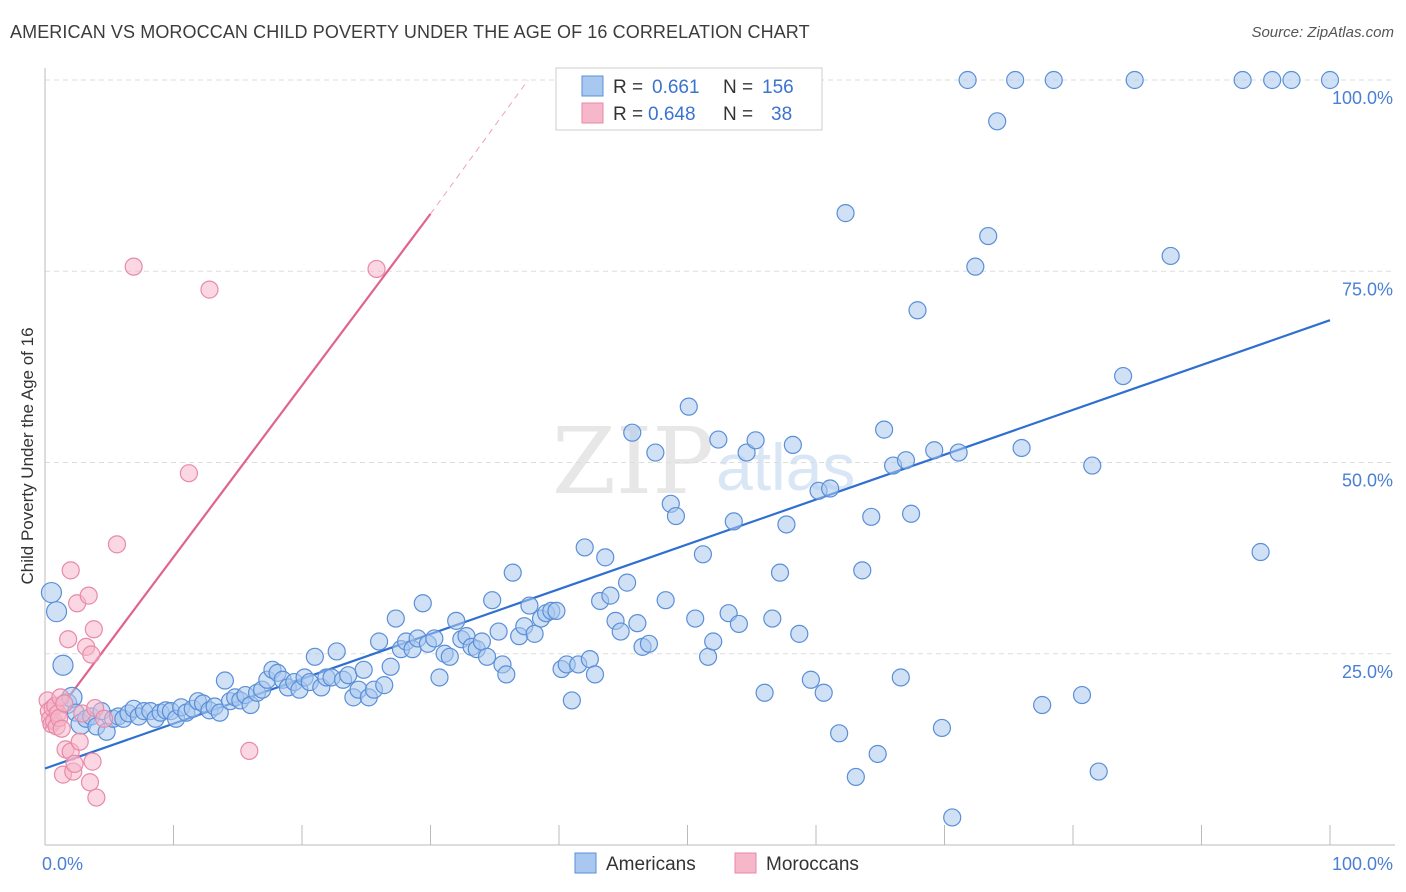 The image size is (1406, 892). What do you see at coordinates (672, 114) in the screenshot?
I see `moroccans-r-value: 0.648` at bounding box center [672, 114].